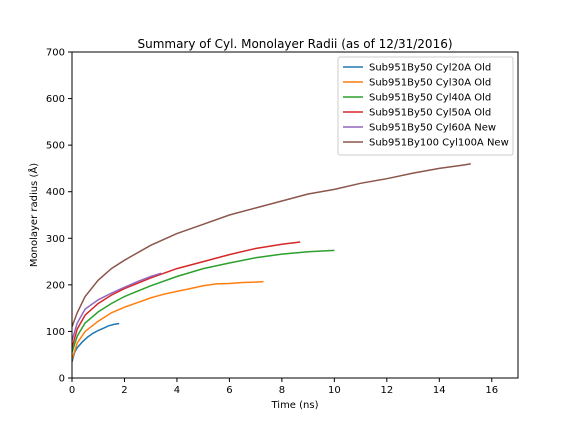  What do you see at coordinates (55, 192) in the screenshot?
I see `y-tick-label: 400` at bounding box center [55, 192].